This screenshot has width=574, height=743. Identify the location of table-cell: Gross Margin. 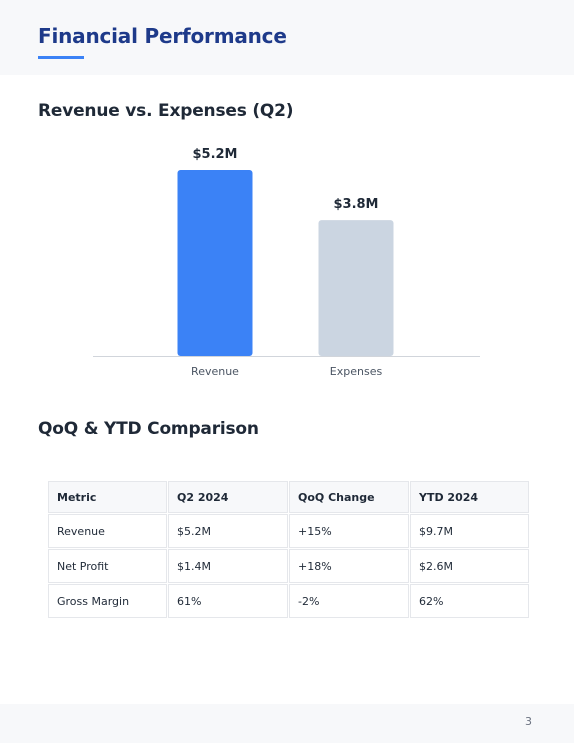
(107, 601).